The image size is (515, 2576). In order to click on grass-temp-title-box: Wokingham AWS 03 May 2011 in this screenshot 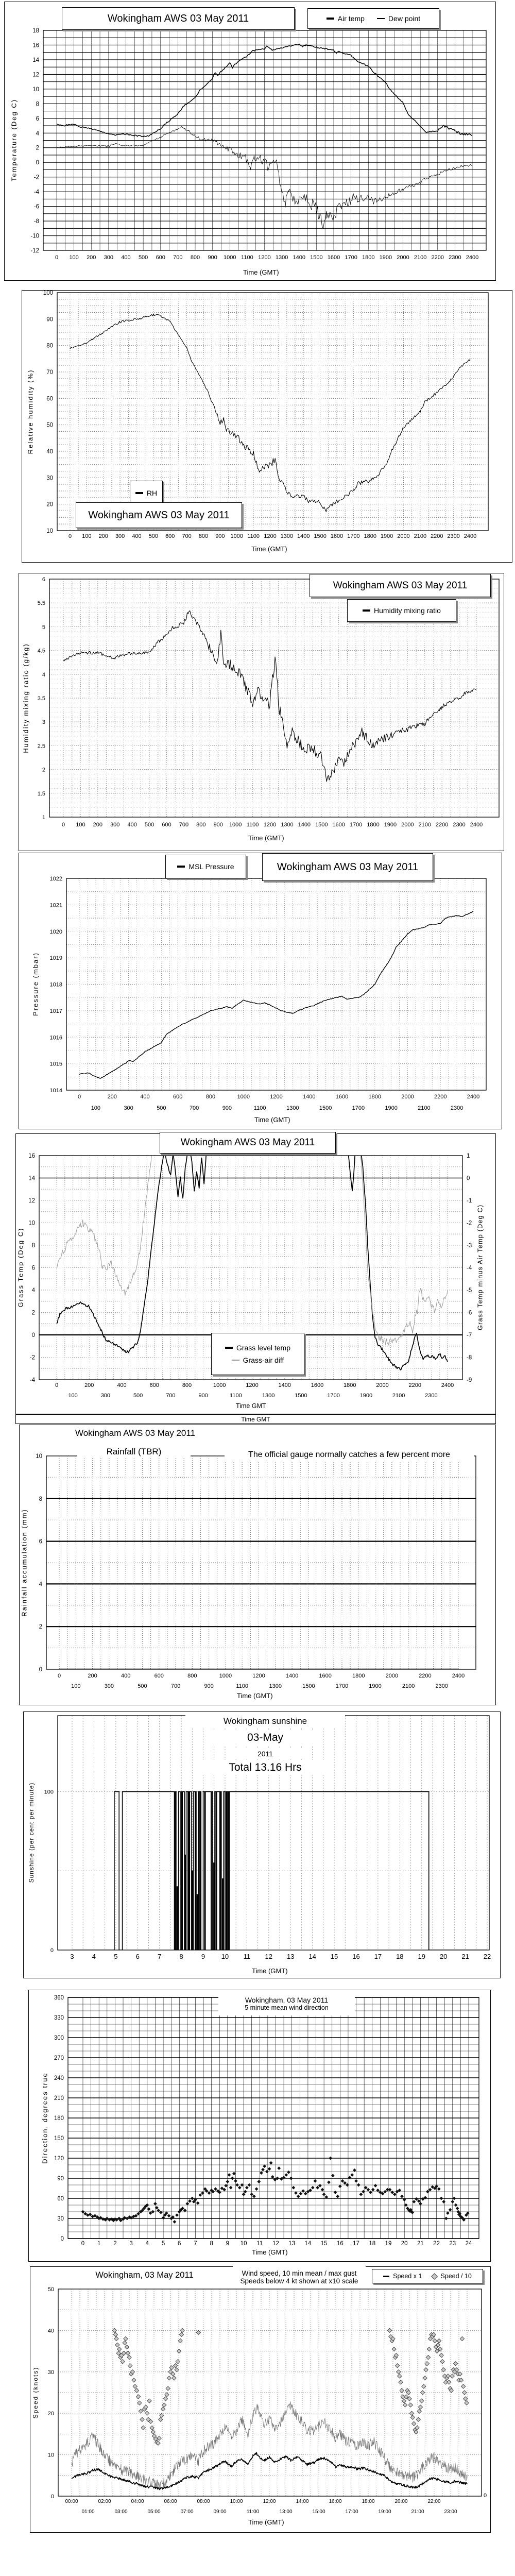, I will do `click(248, 1143)`.